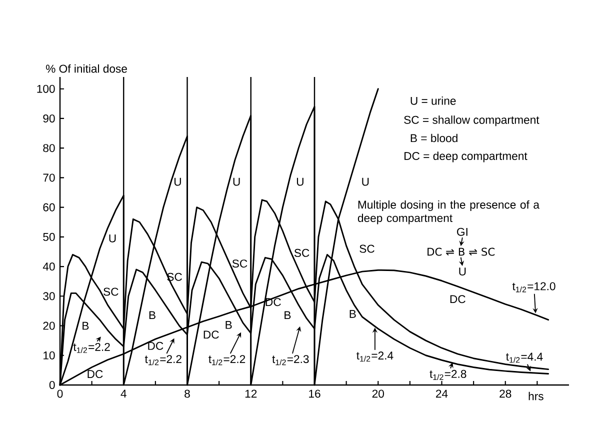 The height and width of the screenshot is (447, 590). What do you see at coordinates (49, 207) in the screenshot?
I see `y-tick-label: 60` at bounding box center [49, 207].